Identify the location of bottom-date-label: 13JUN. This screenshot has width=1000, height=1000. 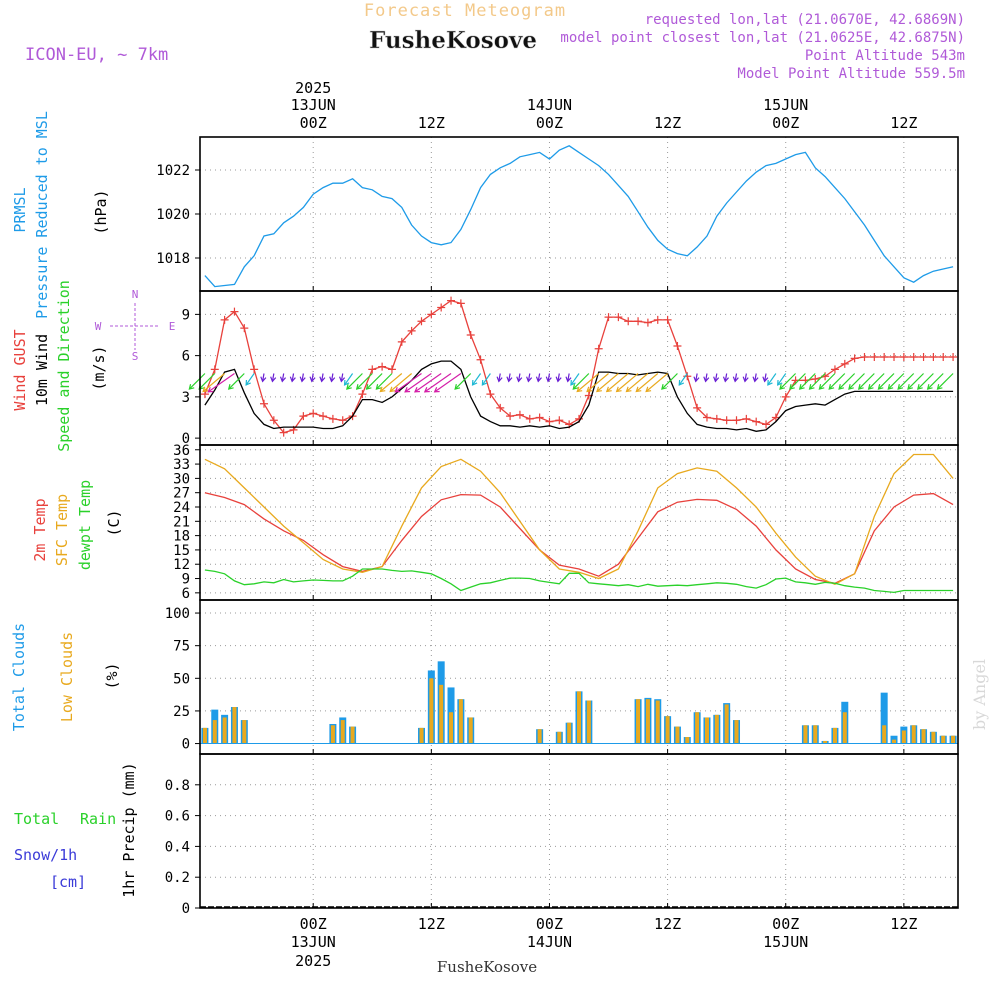
(313, 942).